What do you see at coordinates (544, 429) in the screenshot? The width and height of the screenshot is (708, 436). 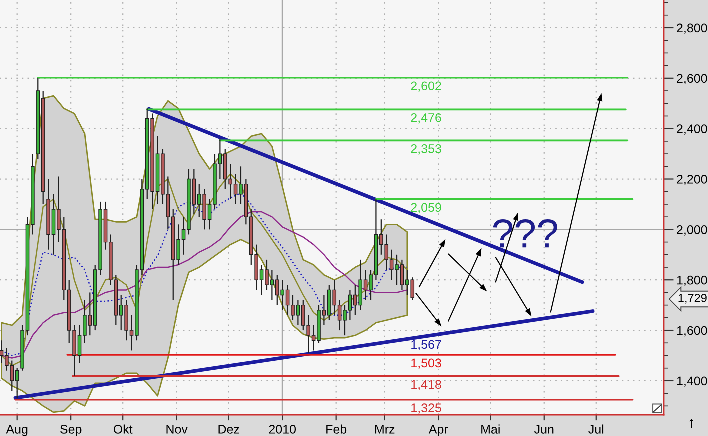 I see `x-tick-label: Jun` at bounding box center [544, 429].